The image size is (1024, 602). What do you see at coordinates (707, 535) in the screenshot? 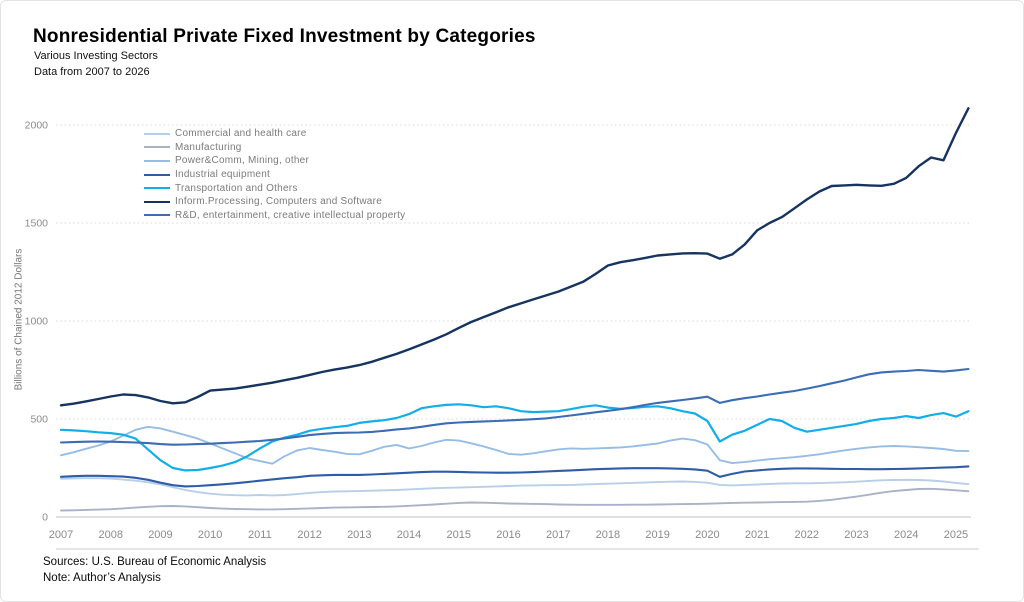
I see `x-tick-label: 2020` at bounding box center [707, 535].